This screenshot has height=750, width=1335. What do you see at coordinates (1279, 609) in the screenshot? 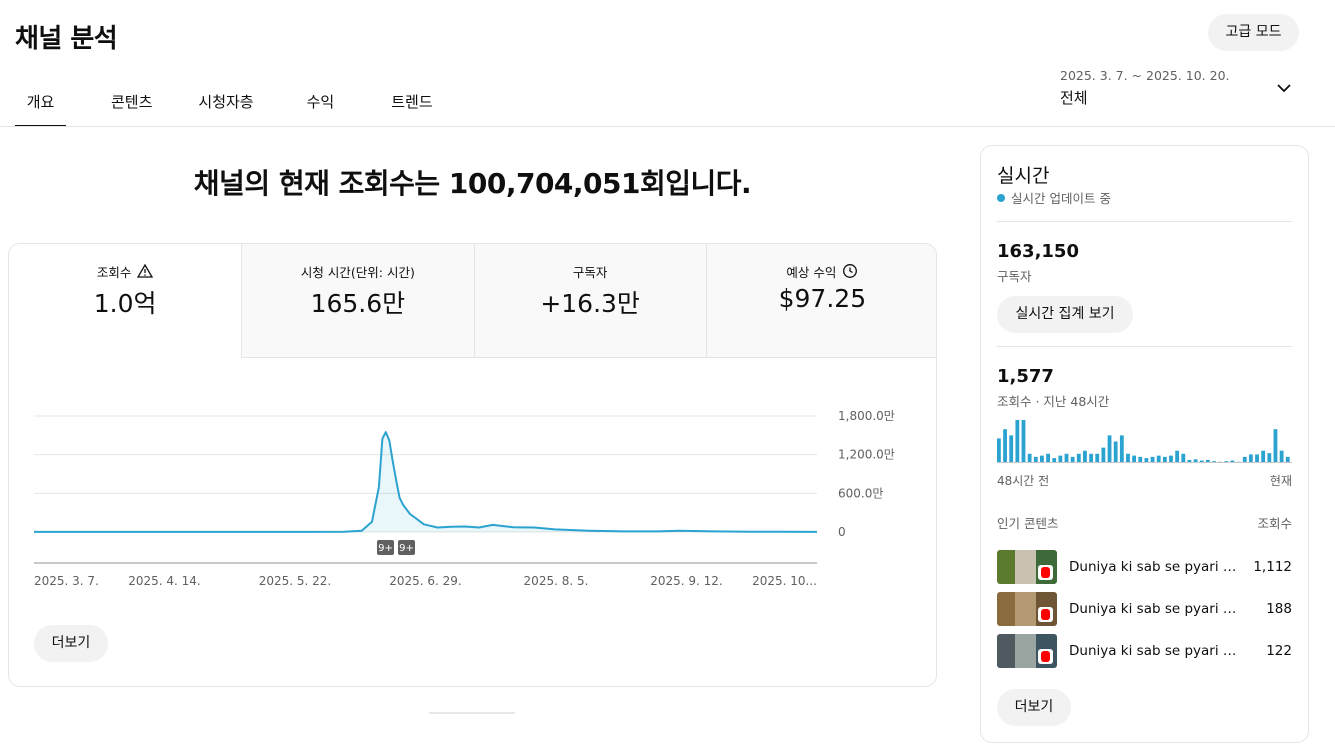
I see `content-views: 188` at bounding box center [1279, 609].